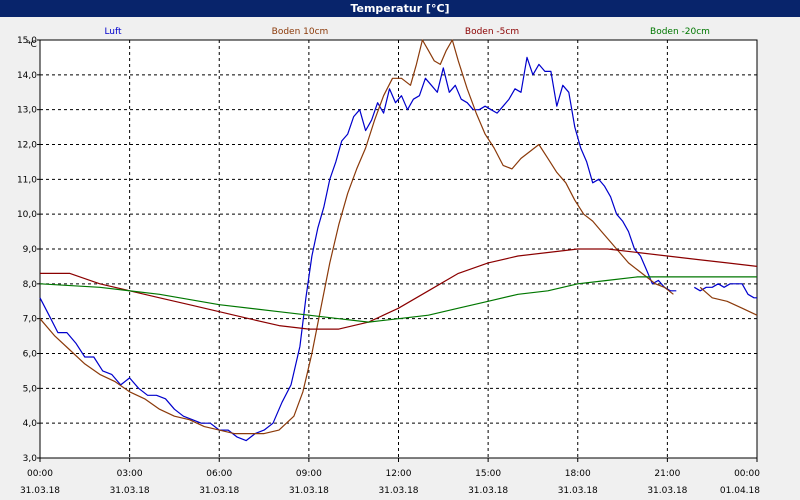 This screenshot has width=800, height=500. What do you see at coordinates (300, 32) in the screenshot?
I see `legend-entry-2: Boden 10cm` at bounding box center [300, 32].